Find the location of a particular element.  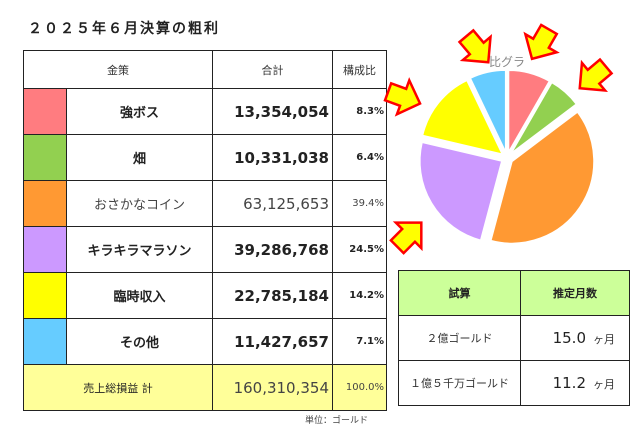

estimate-months: 15.0 is located at coordinates (569, 338).